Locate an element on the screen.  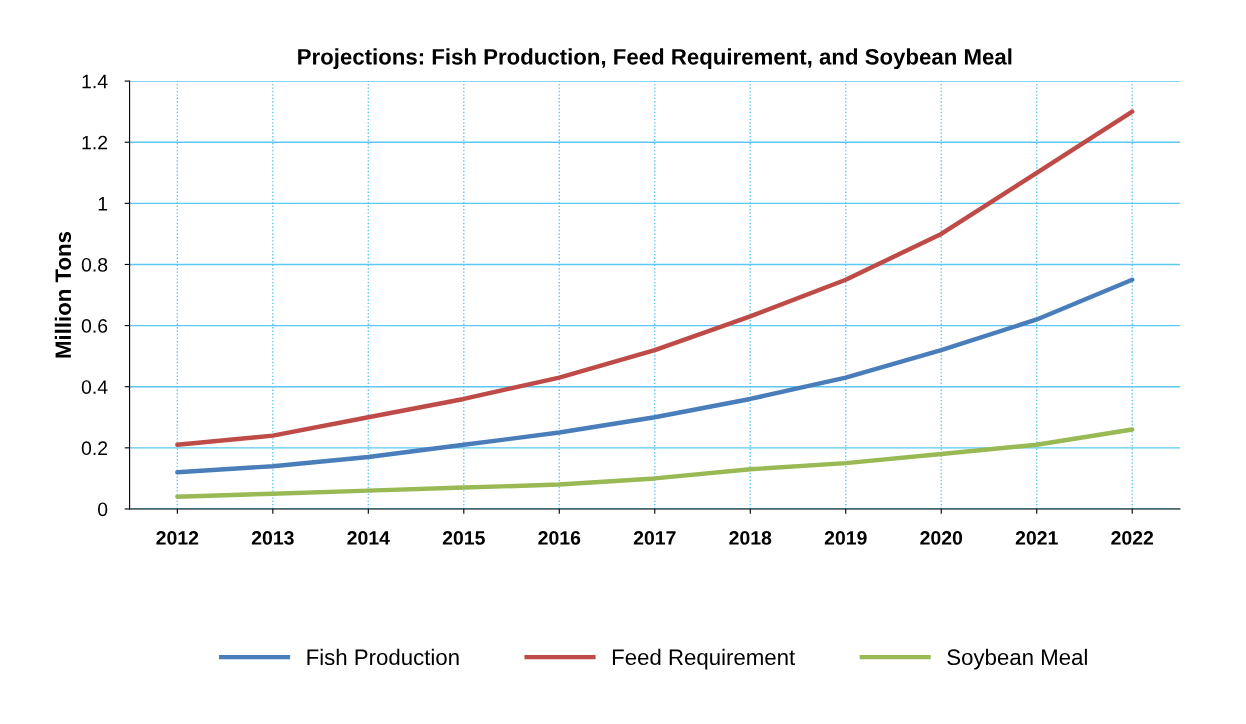
chart-title: Projections: Fish Production, Feed Requirement, and Soybean Meal is located at coordinates (655, 59).